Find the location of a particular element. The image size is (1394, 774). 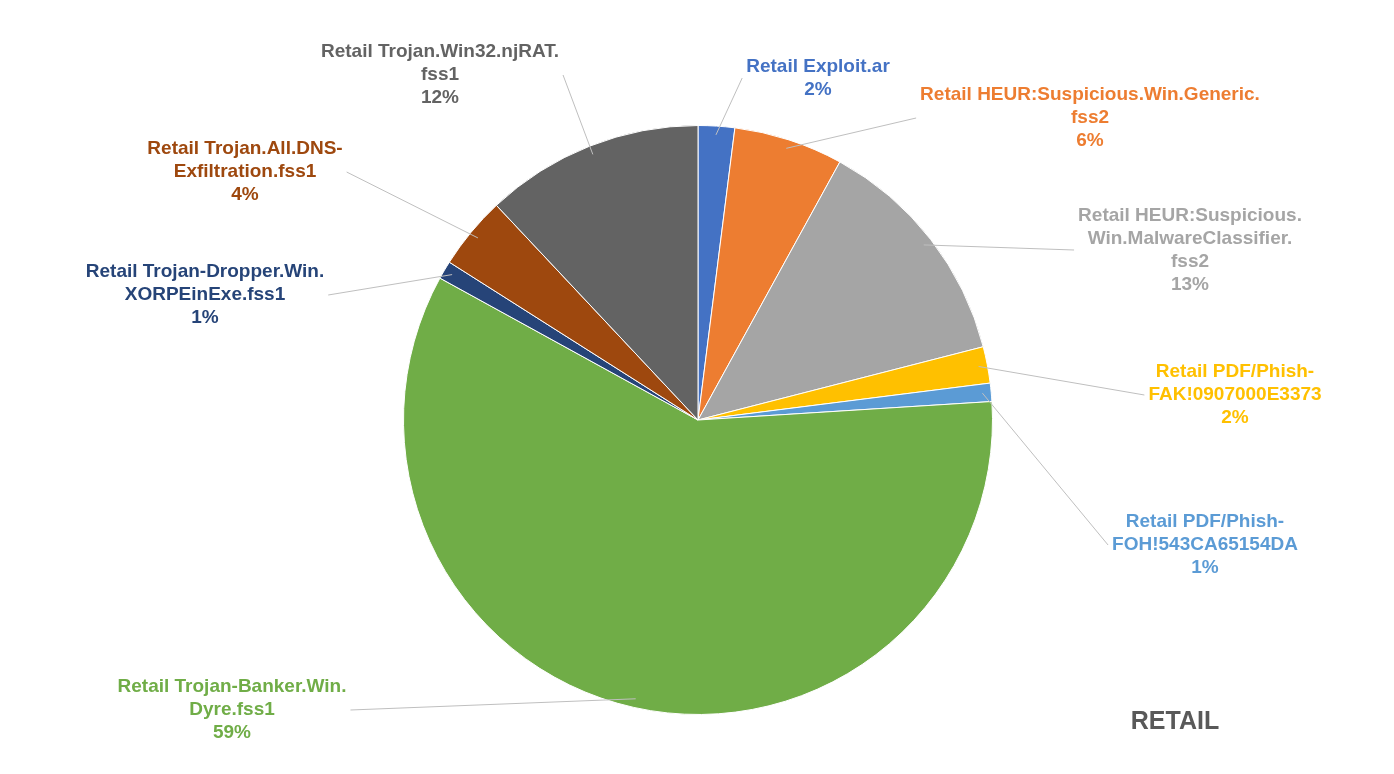

data-label: 12% is located at coordinates (440, 97).